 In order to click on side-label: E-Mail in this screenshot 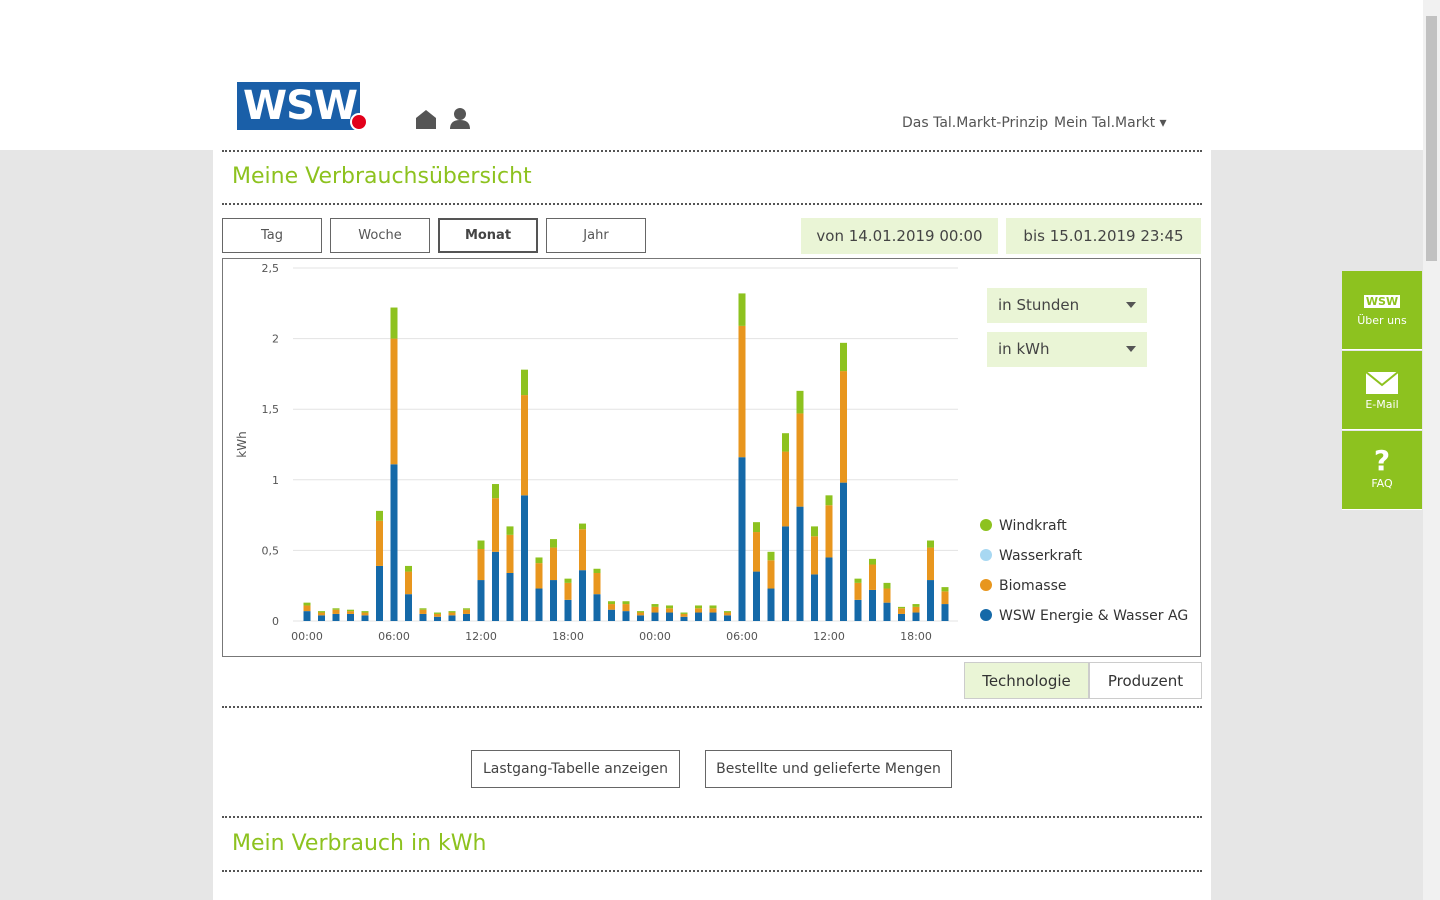, I will do `click(1382, 404)`.